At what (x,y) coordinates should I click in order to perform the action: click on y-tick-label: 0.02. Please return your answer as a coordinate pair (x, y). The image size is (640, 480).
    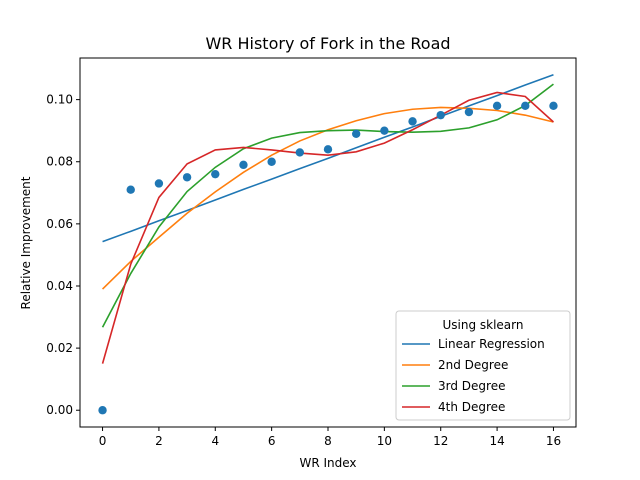
    Looking at the image, I should click on (59, 348).